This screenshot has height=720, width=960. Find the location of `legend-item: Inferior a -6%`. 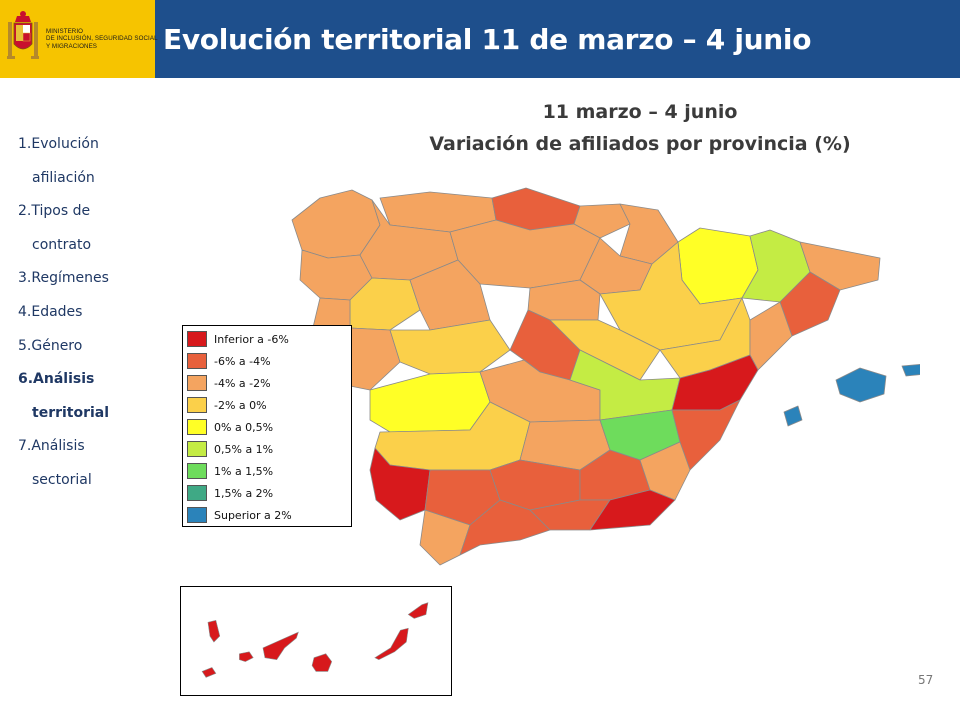

legend-item: Inferior a -6% is located at coordinates (269, 339).